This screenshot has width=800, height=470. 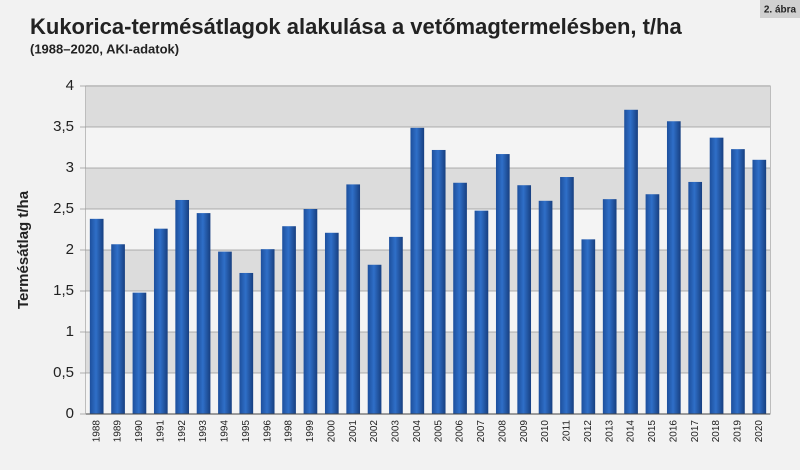 What do you see at coordinates (609, 431) in the screenshot?
I see `x-tick-label: 2013` at bounding box center [609, 431].